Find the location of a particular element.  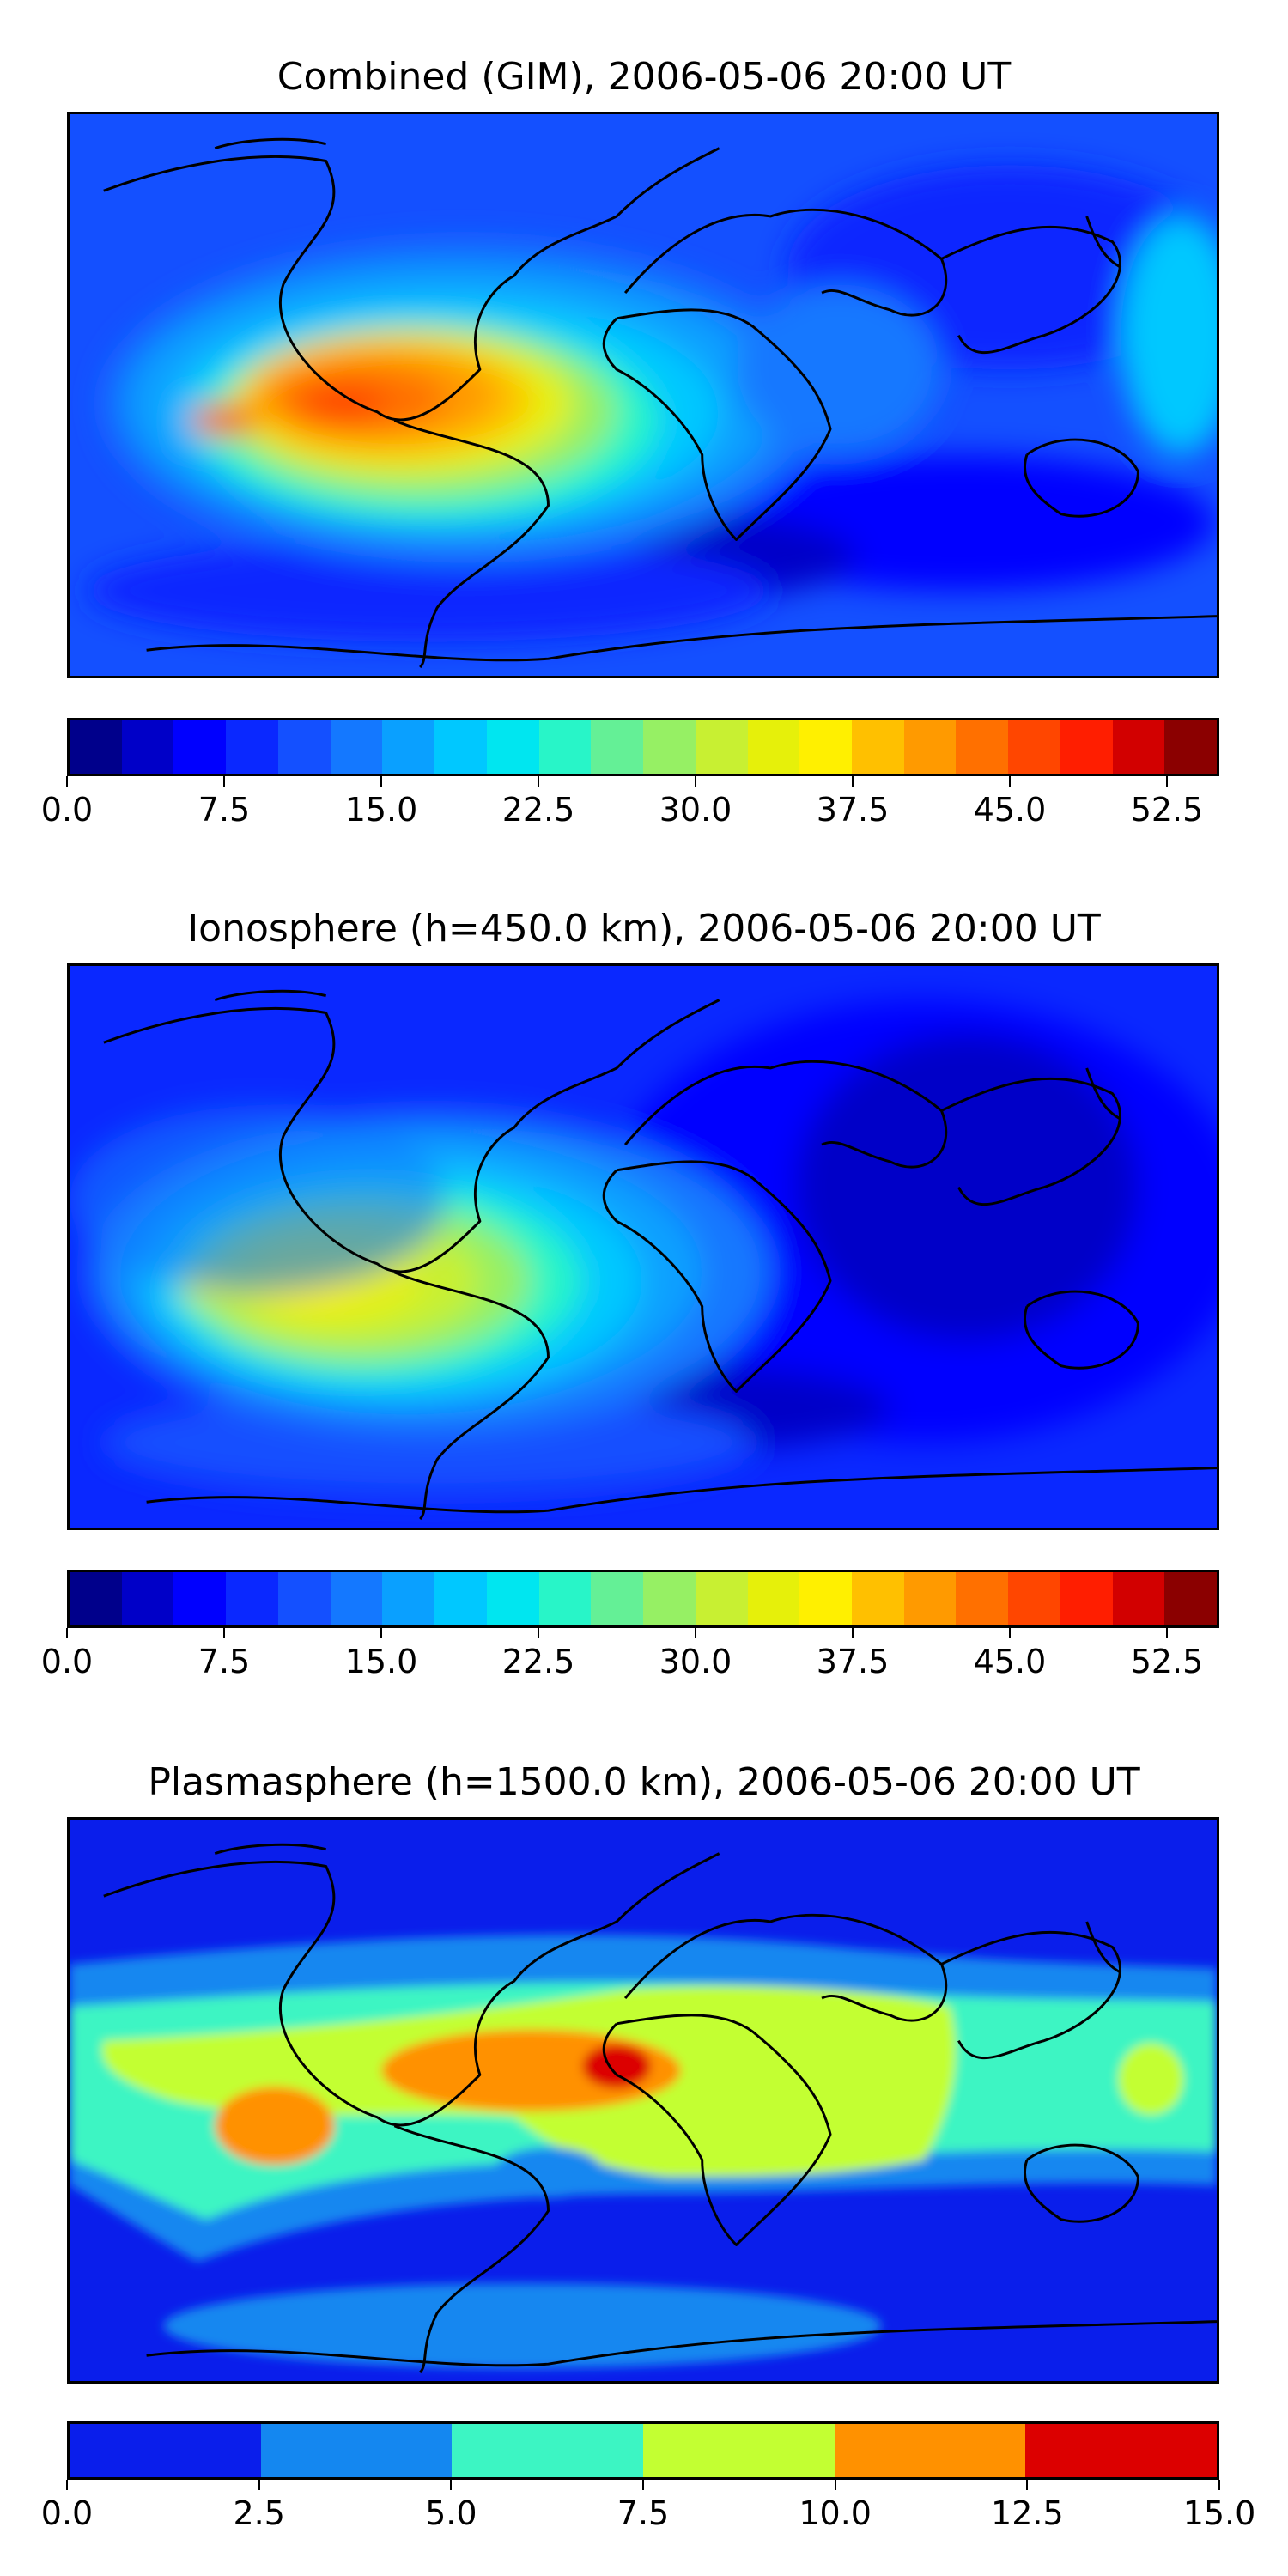

combined-colorbar-ticks: 0.0 7.5 15.0 22.5 30.0 37.5 45.0 52.5 is located at coordinates (630, 802).